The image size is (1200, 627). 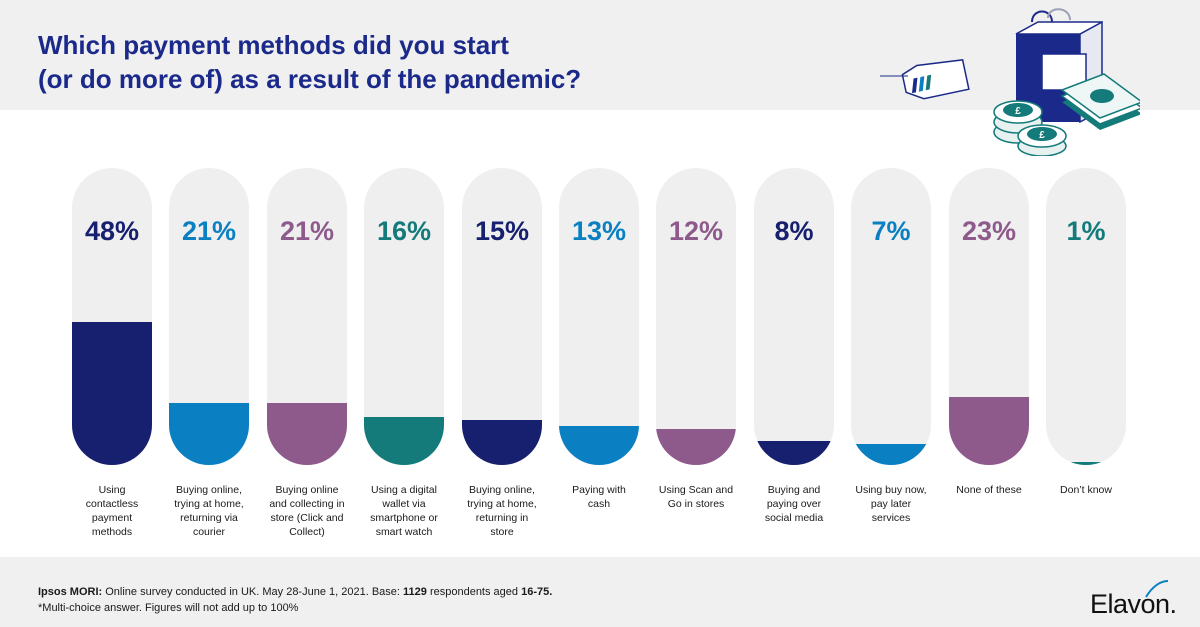 I want to click on bar-track: 1%, so click(x=1086, y=316).